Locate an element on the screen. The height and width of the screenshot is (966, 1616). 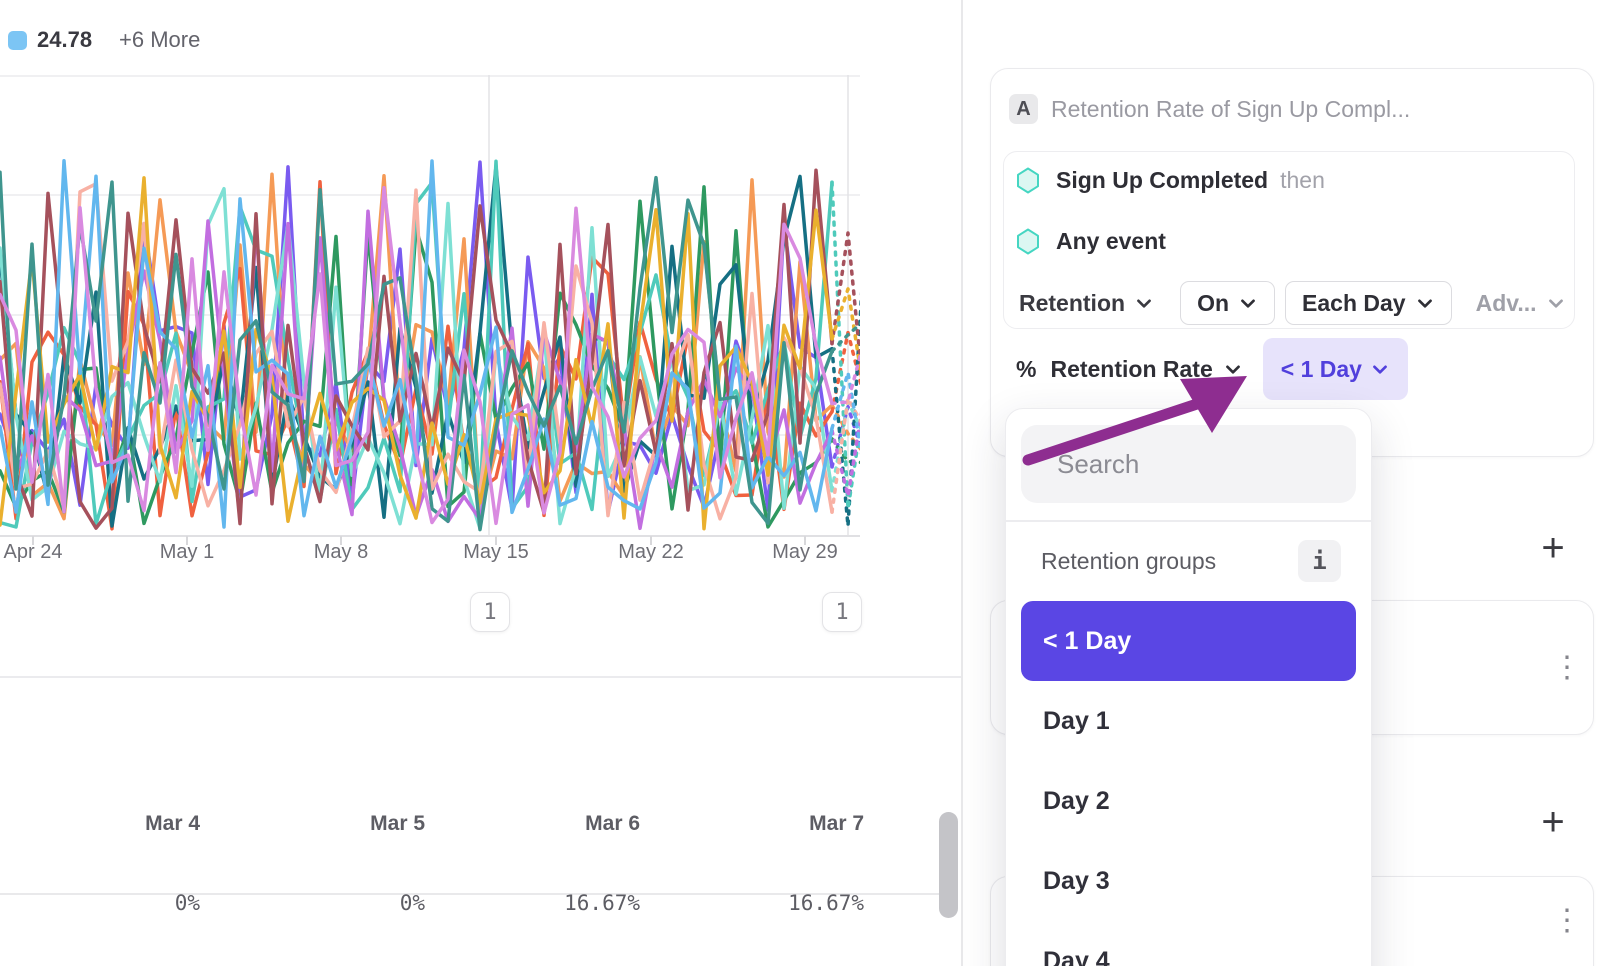
table-header-cell: Mar 7 is located at coordinates (836, 823).